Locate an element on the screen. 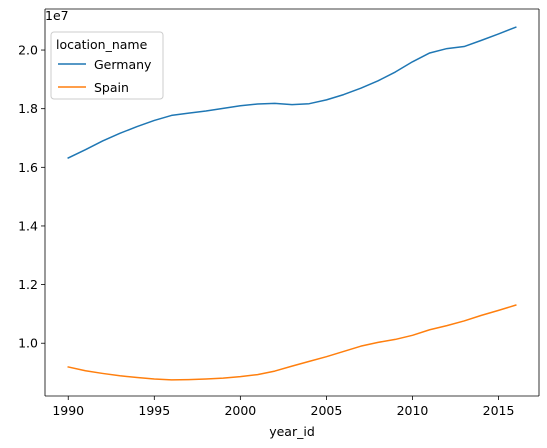 The image size is (547, 448). y-offset-text: 1e7 is located at coordinates (57, 15).